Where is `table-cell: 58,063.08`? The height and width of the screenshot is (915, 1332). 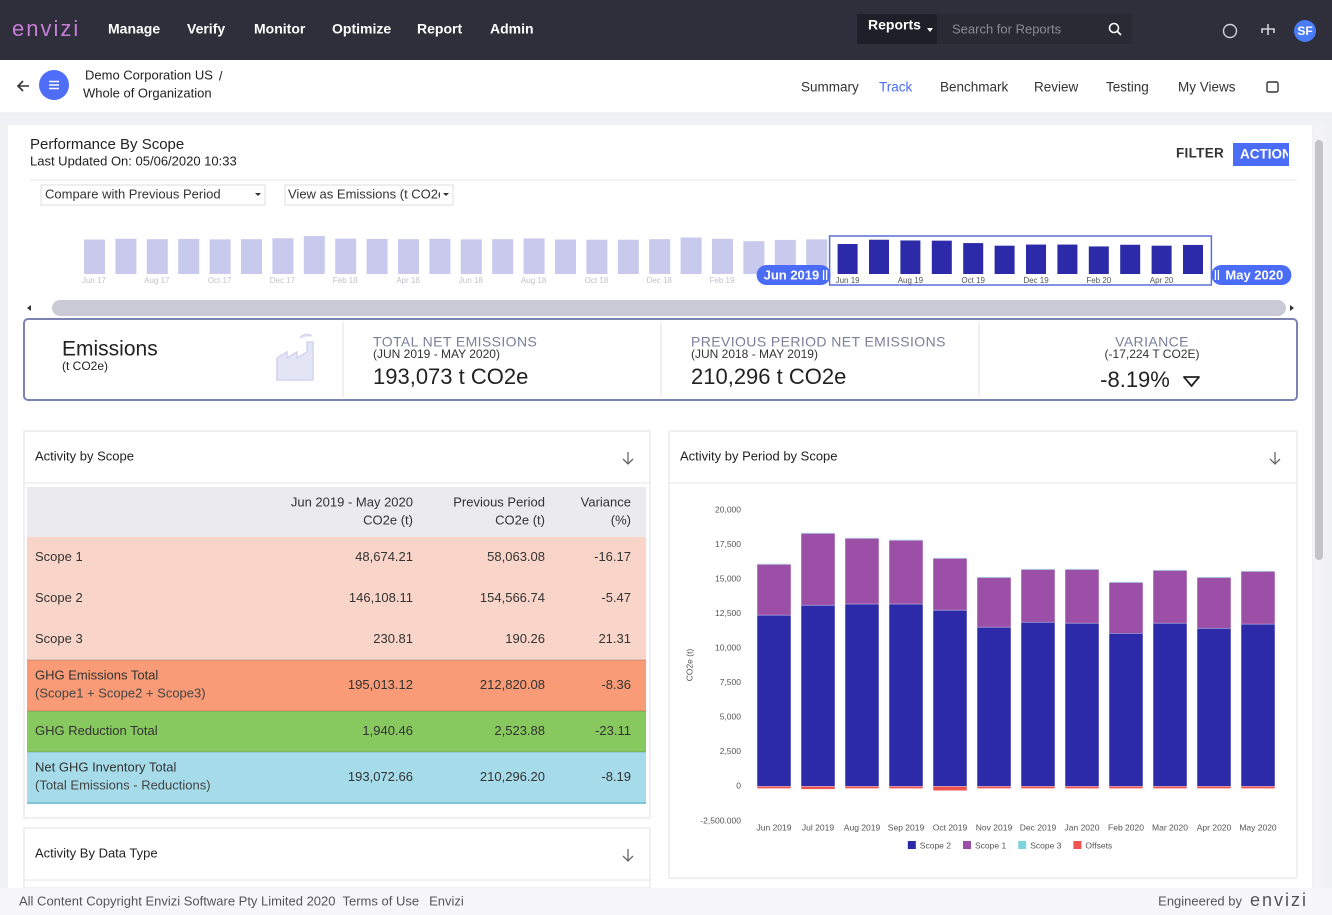 table-cell: 58,063.08 is located at coordinates (516, 556).